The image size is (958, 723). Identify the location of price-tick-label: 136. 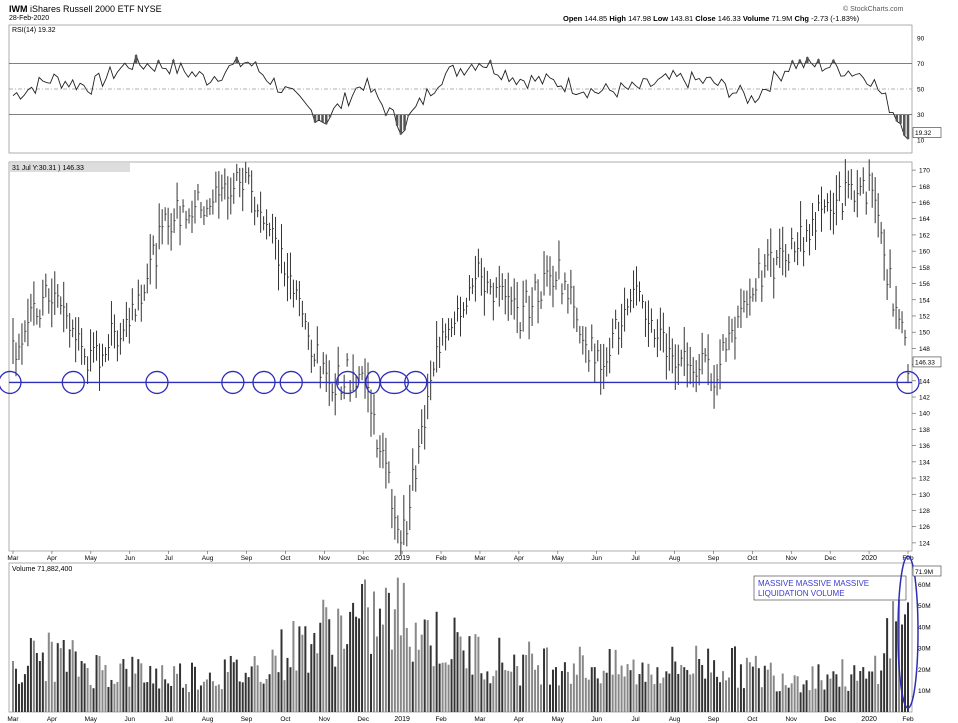
(924, 446).